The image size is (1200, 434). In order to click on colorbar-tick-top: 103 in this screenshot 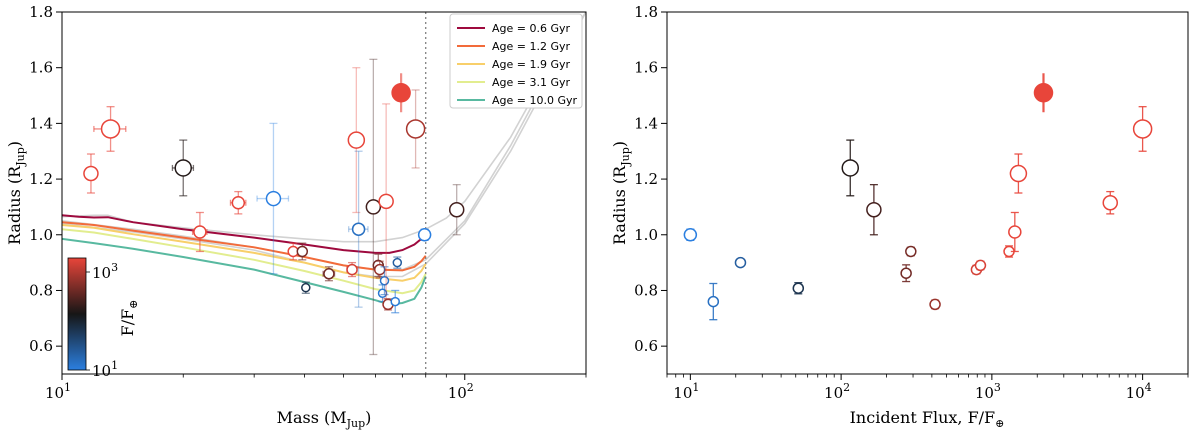, I will do `click(105, 271)`.